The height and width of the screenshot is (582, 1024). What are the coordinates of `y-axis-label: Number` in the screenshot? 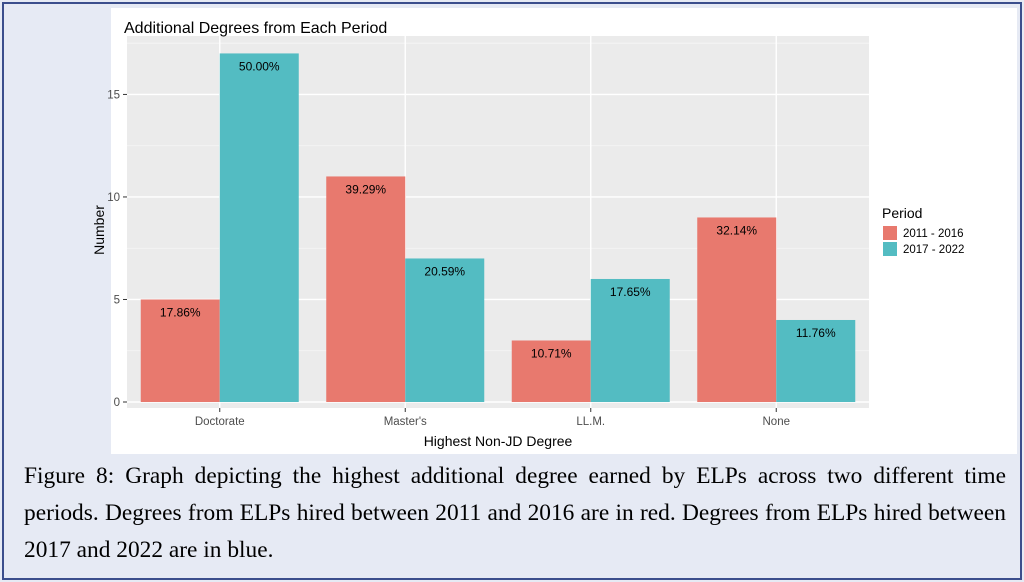 It's located at (99, 230).